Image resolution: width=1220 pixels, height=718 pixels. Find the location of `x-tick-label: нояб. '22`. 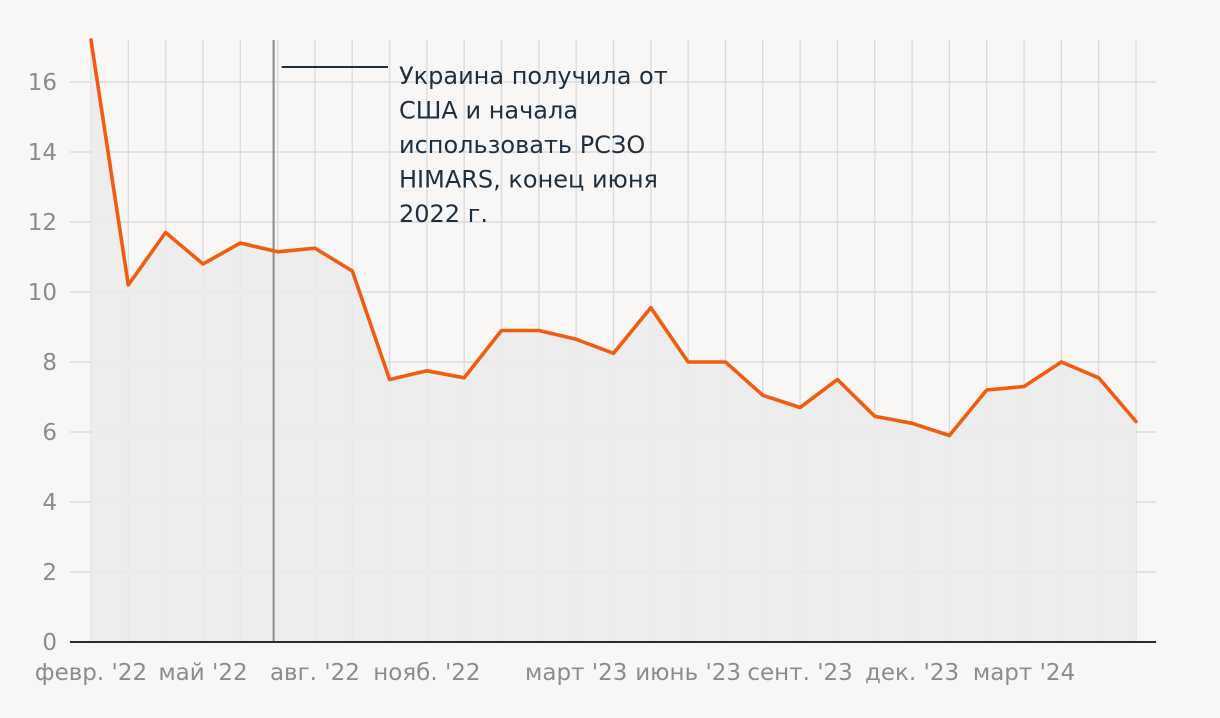

x-tick-label: нояб. '22 is located at coordinates (426, 673).